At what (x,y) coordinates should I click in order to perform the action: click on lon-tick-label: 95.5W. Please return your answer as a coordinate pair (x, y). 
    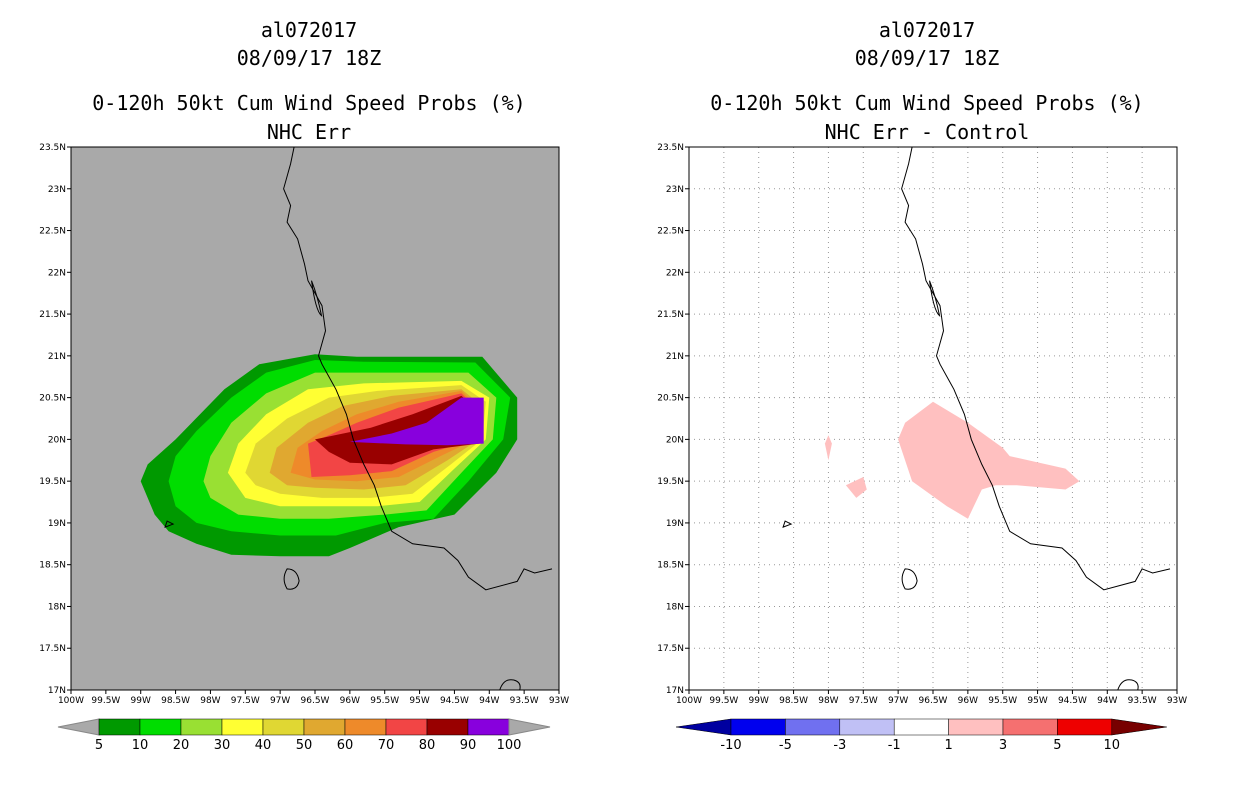
    Looking at the image, I should click on (1002, 701).